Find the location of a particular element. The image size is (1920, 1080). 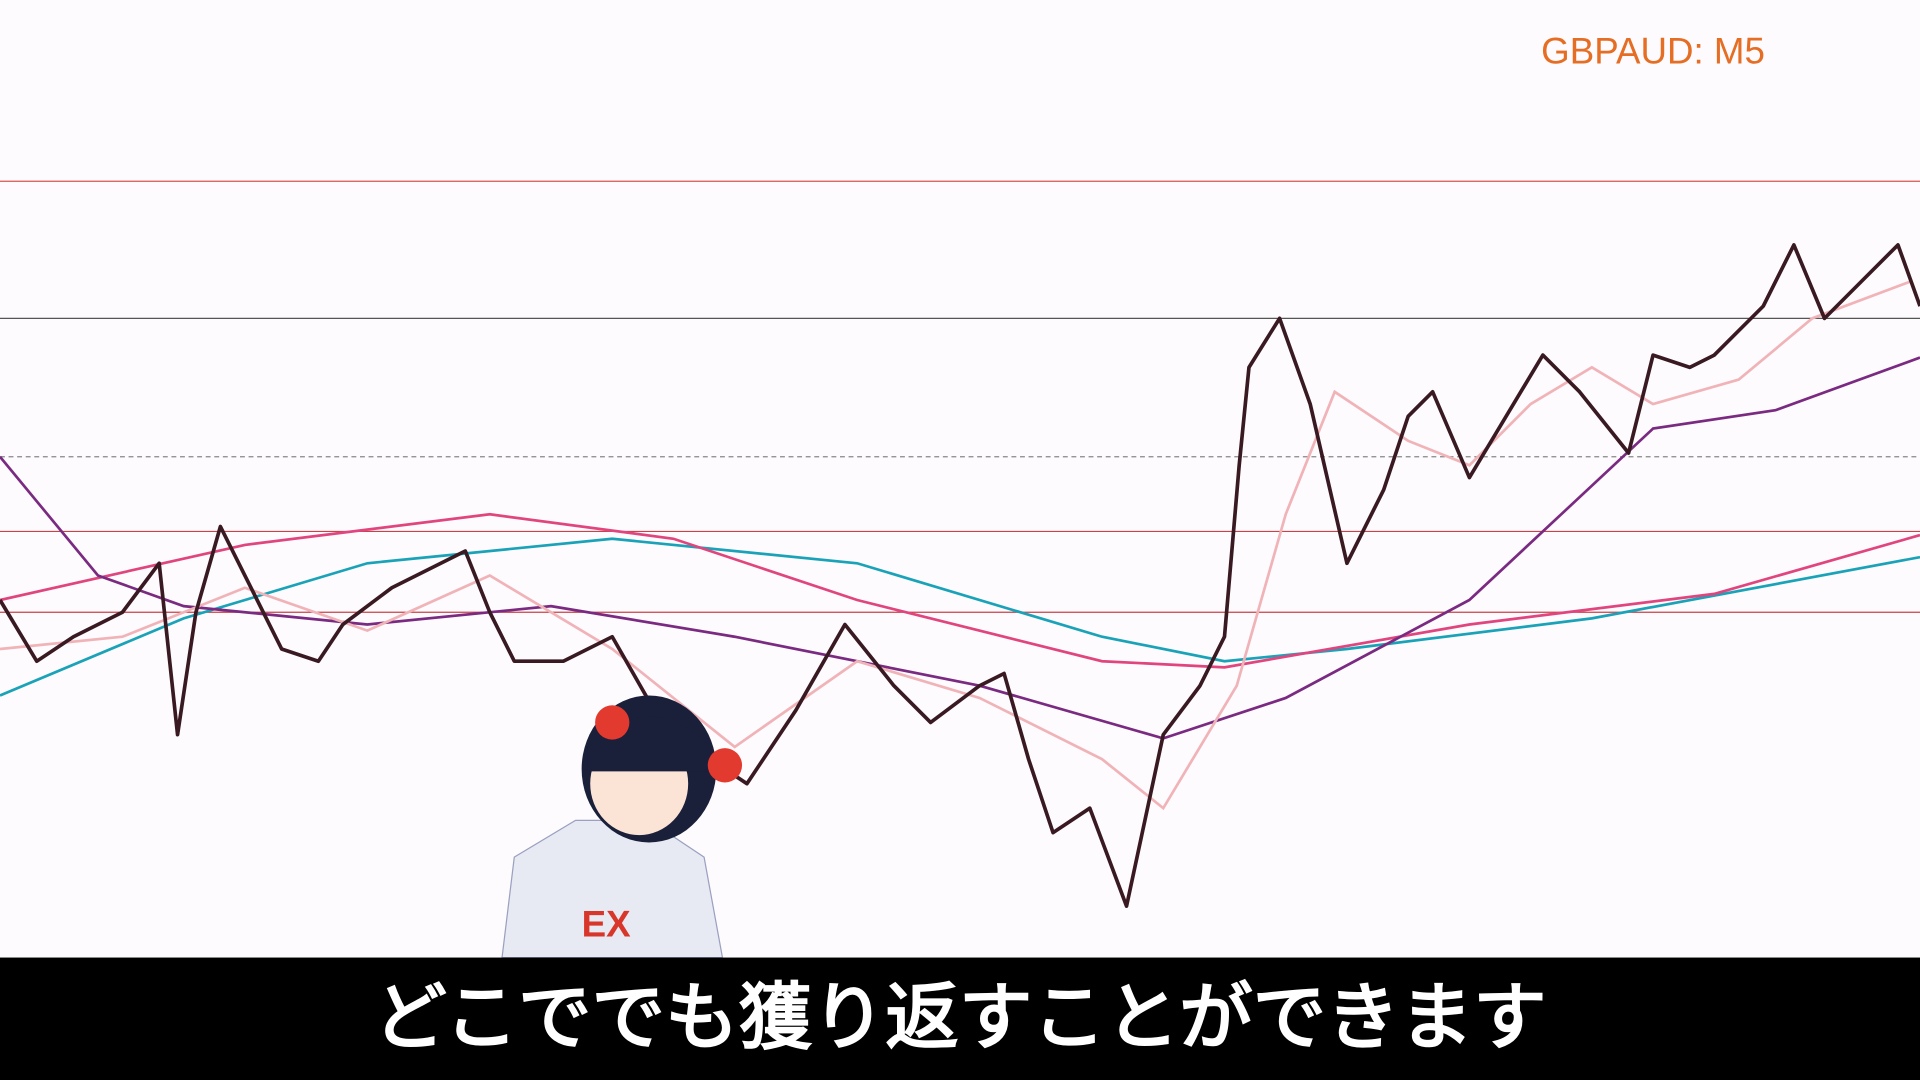

subtitle-bar is located at coordinates (960, 1018).